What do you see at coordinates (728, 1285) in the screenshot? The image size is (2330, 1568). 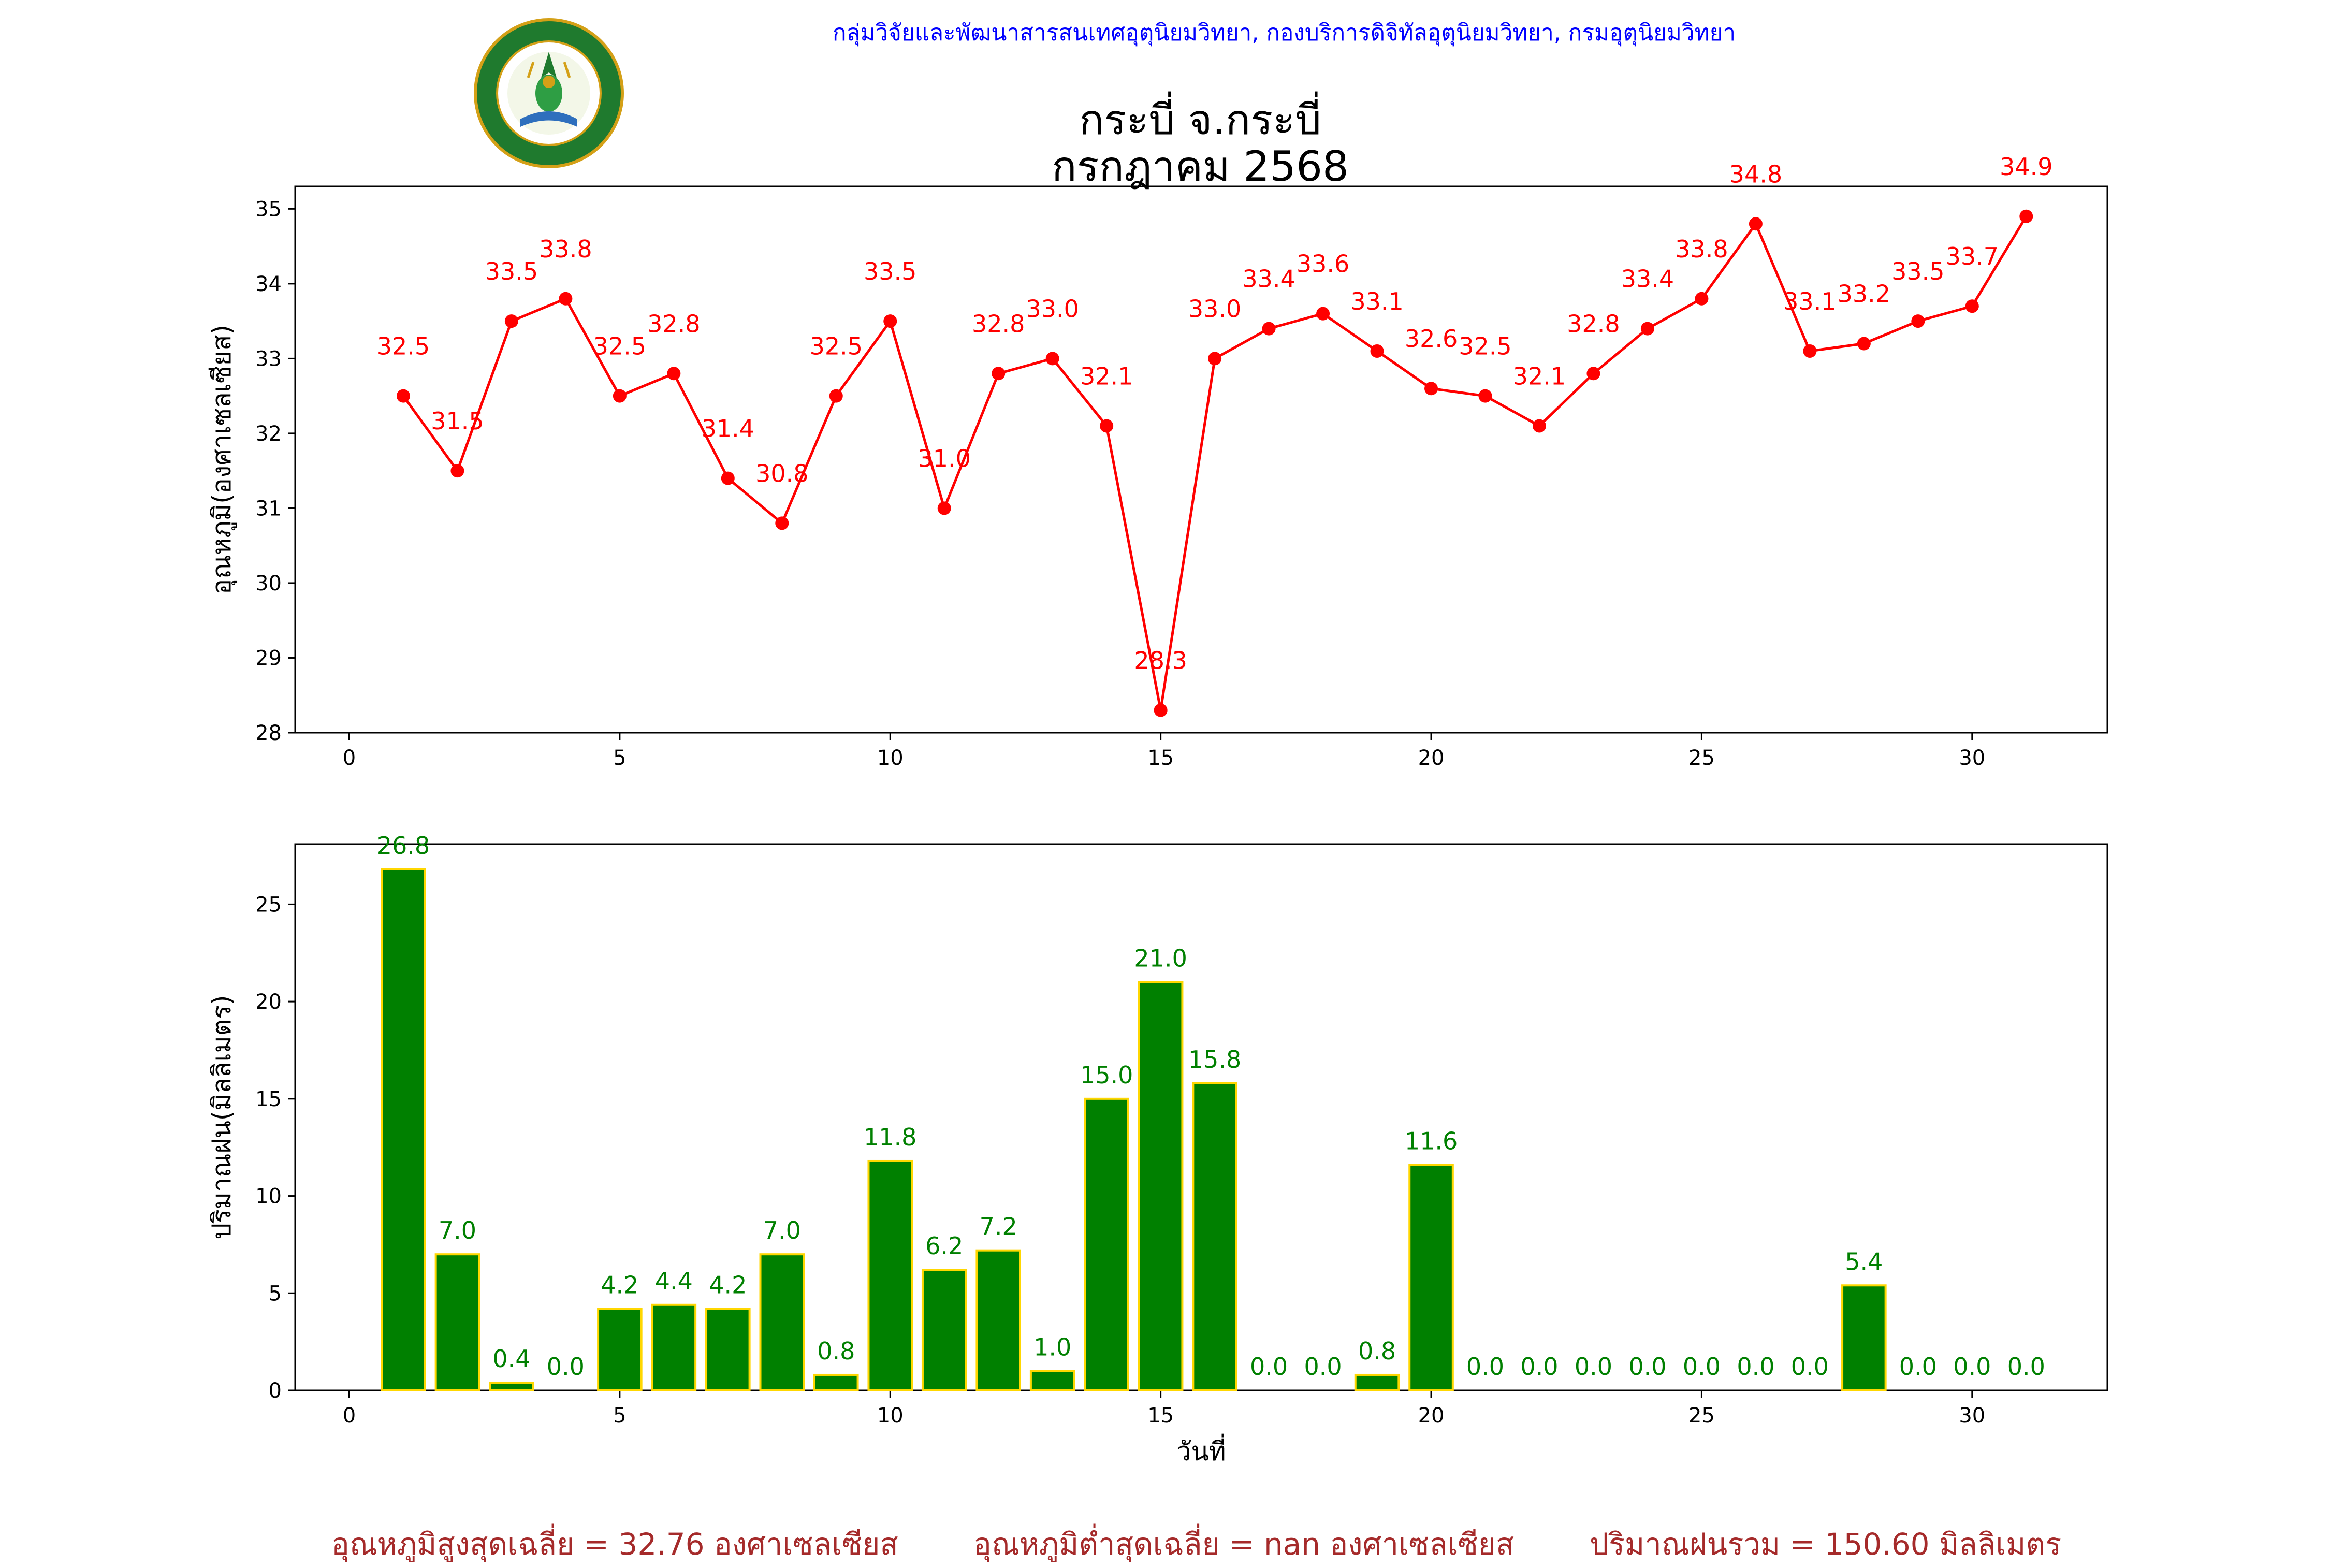 I see `rain-data-label: 4.2` at bounding box center [728, 1285].